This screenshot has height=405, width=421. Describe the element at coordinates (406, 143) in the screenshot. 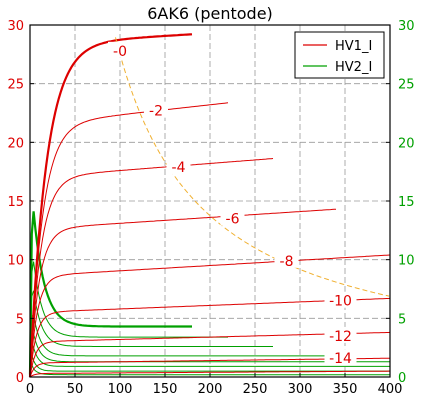

I see `y2-tick-label: 20` at that location.